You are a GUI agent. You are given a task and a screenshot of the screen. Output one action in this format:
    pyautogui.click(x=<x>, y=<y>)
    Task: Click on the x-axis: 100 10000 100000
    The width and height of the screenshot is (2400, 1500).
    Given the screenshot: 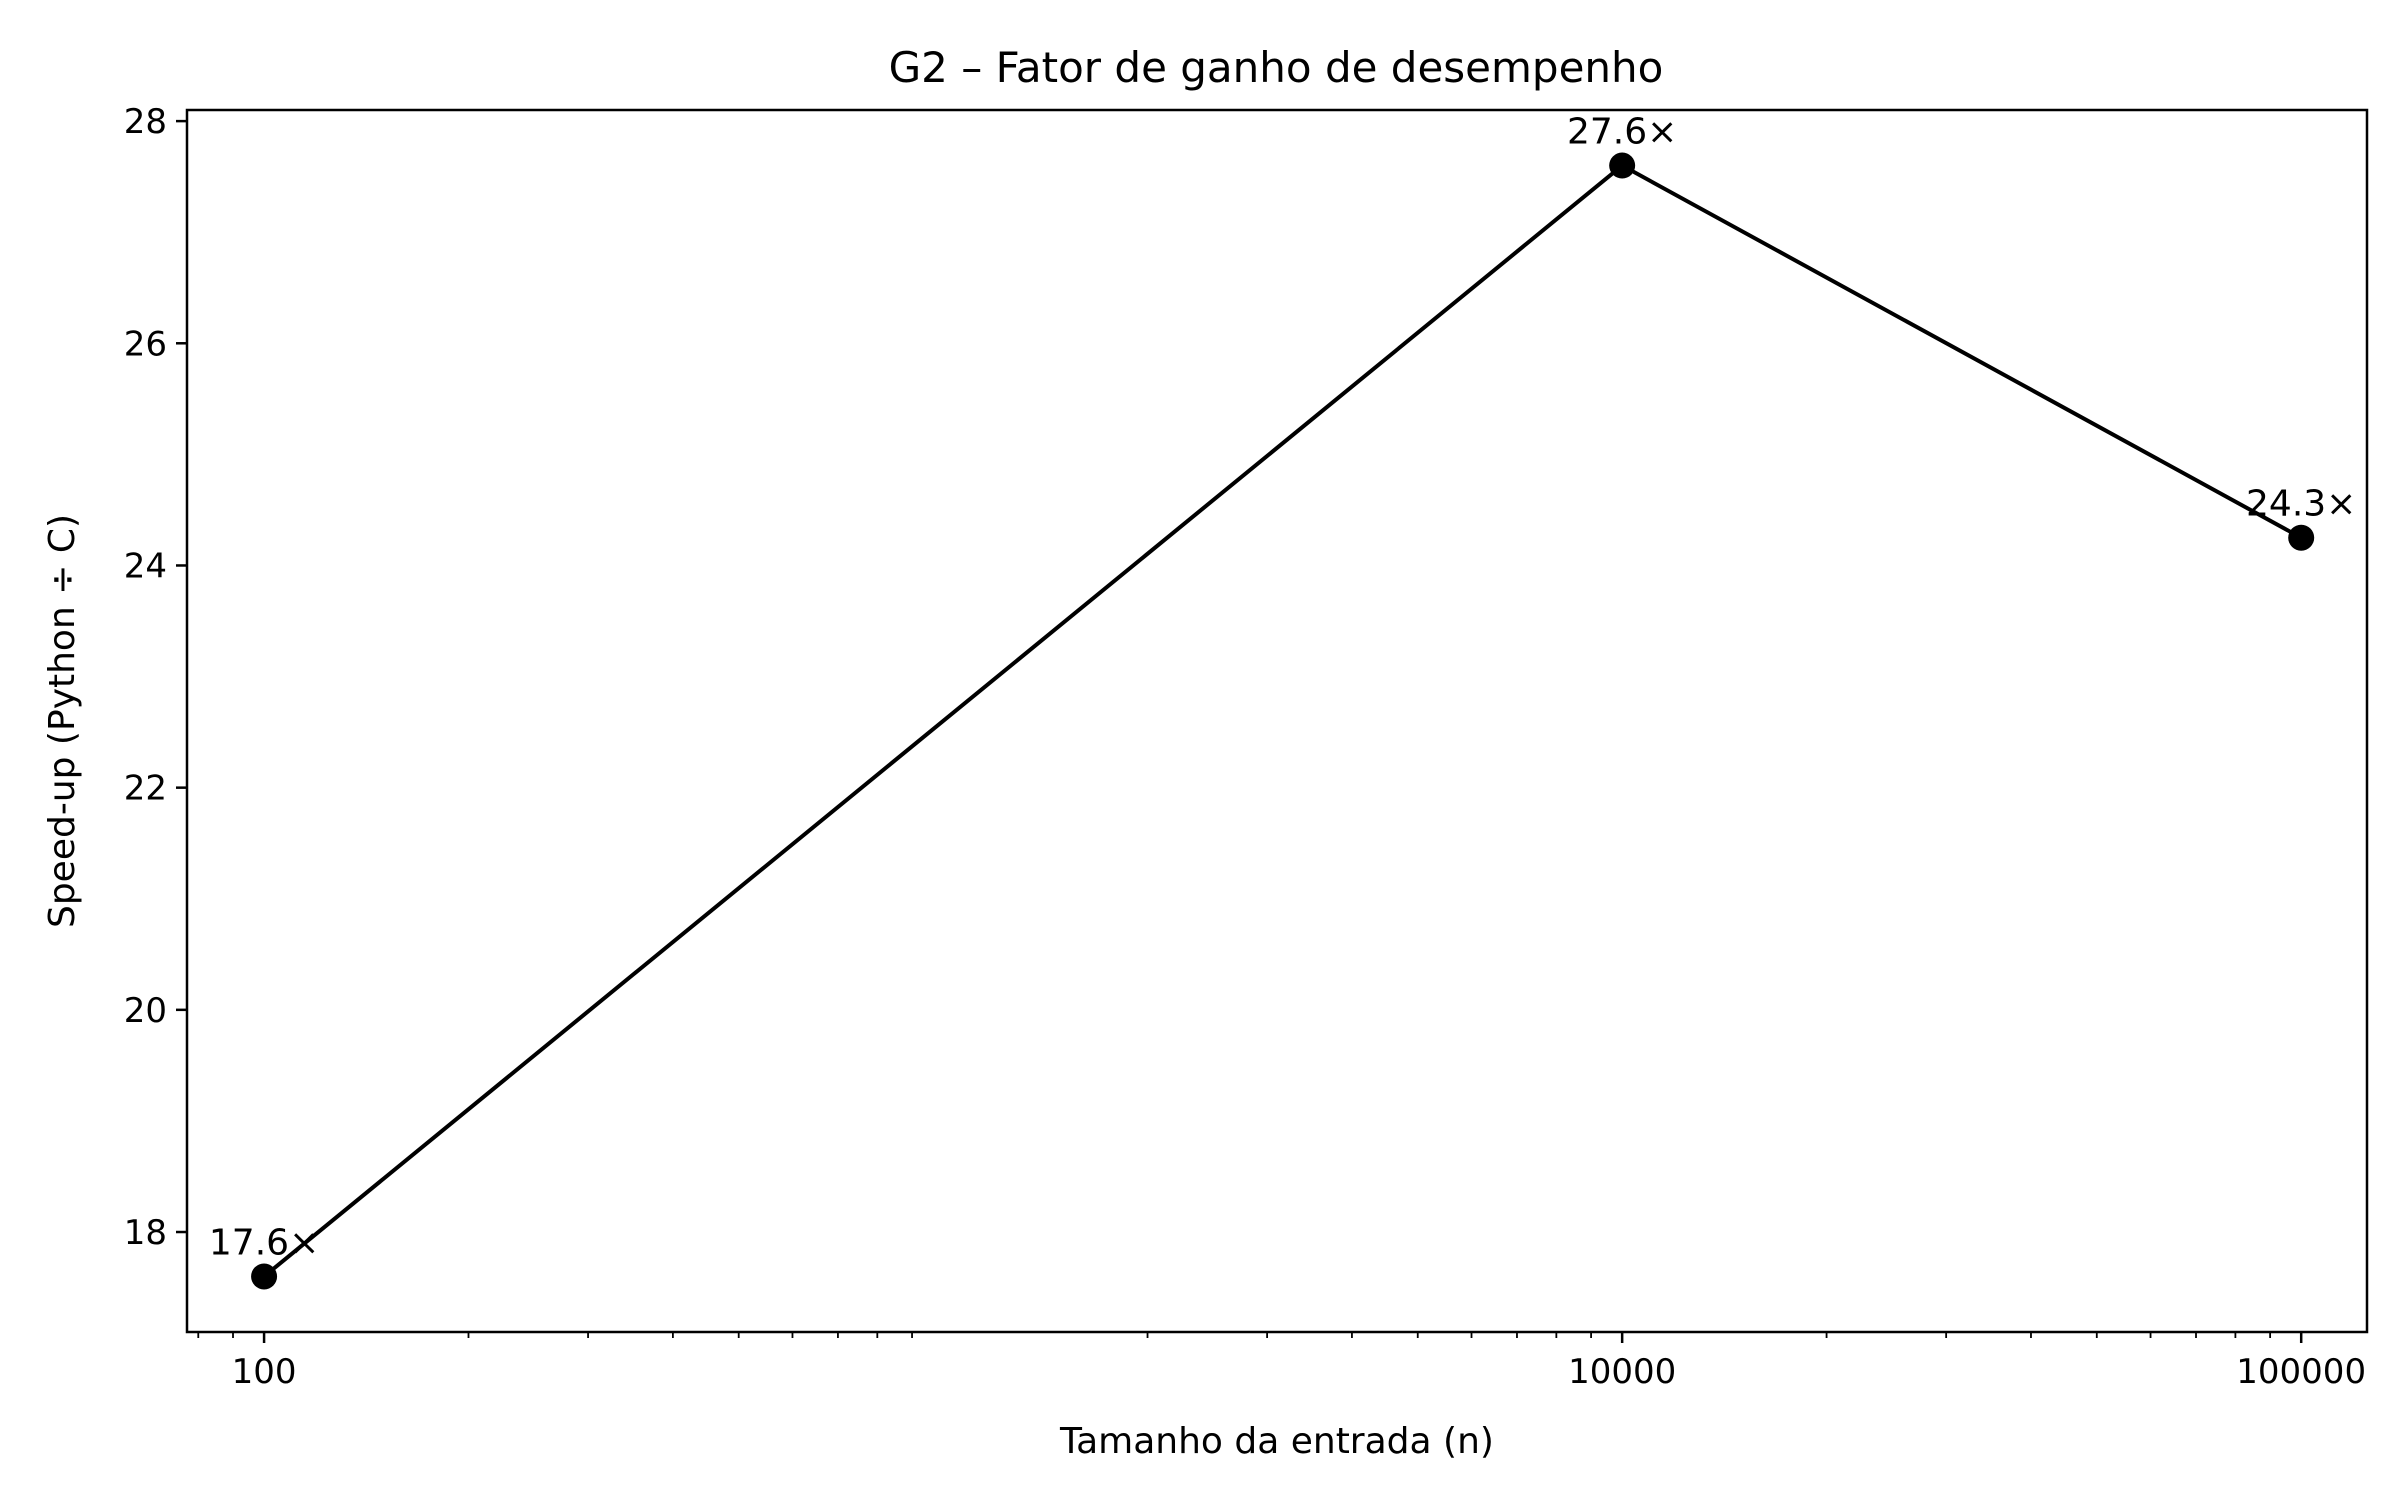 What is the action you would take?
    pyautogui.click(x=1281, y=1362)
    